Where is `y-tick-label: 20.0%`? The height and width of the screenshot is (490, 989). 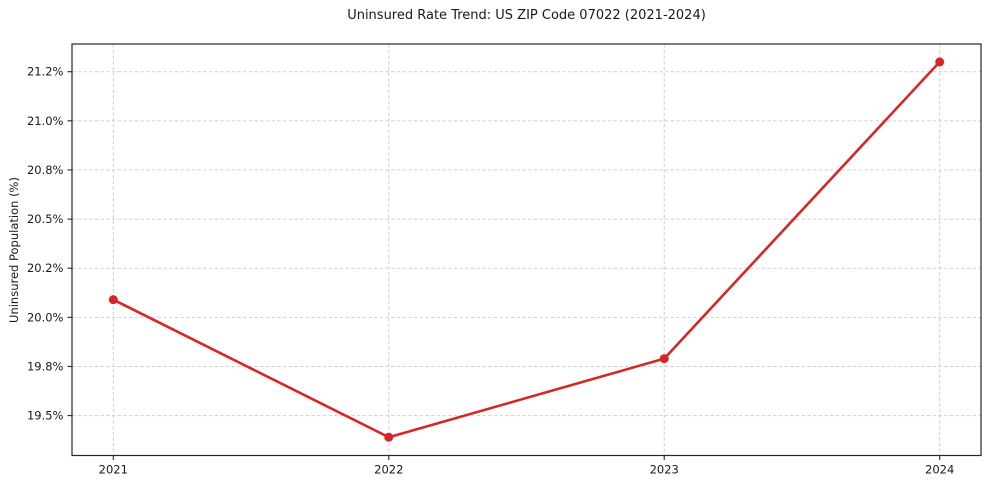
y-tick-label: 20.0% is located at coordinates (45, 317).